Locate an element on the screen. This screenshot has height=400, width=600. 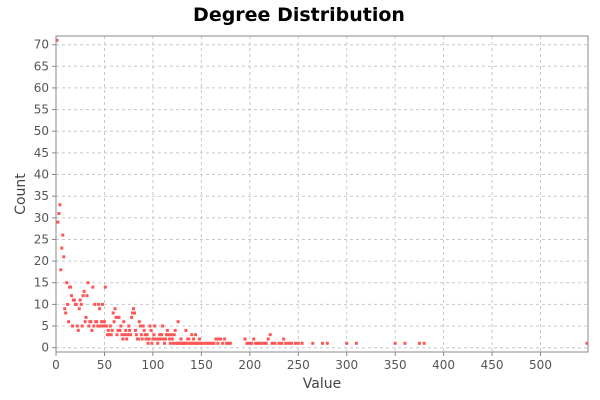
y-tick-label: 35 is located at coordinates (41, 196).